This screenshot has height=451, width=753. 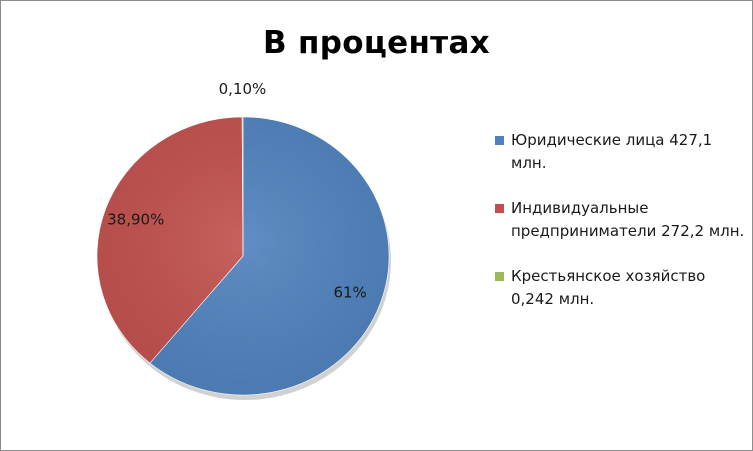 I want to click on data-label-entrepreneurs: 38,90%, so click(x=135, y=220).